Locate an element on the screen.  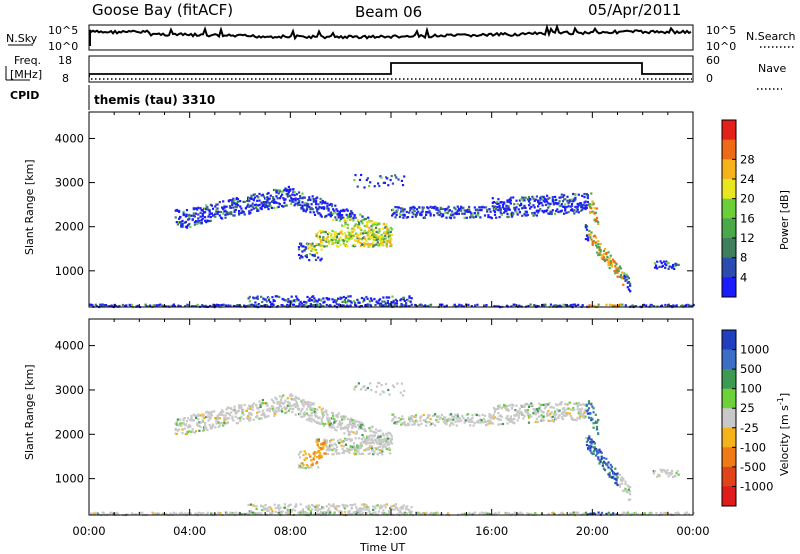
noise-sky-line is located at coordinates (390, 34).